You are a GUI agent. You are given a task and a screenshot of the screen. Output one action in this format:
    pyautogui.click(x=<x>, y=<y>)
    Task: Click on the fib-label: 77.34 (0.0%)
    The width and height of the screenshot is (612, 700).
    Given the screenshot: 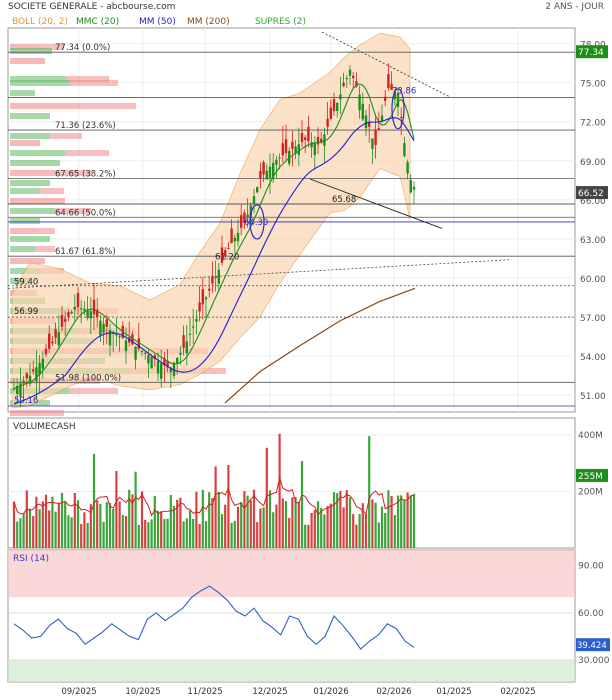 What is the action you would take?
    pyautogui.click(x=82, y=48)
    